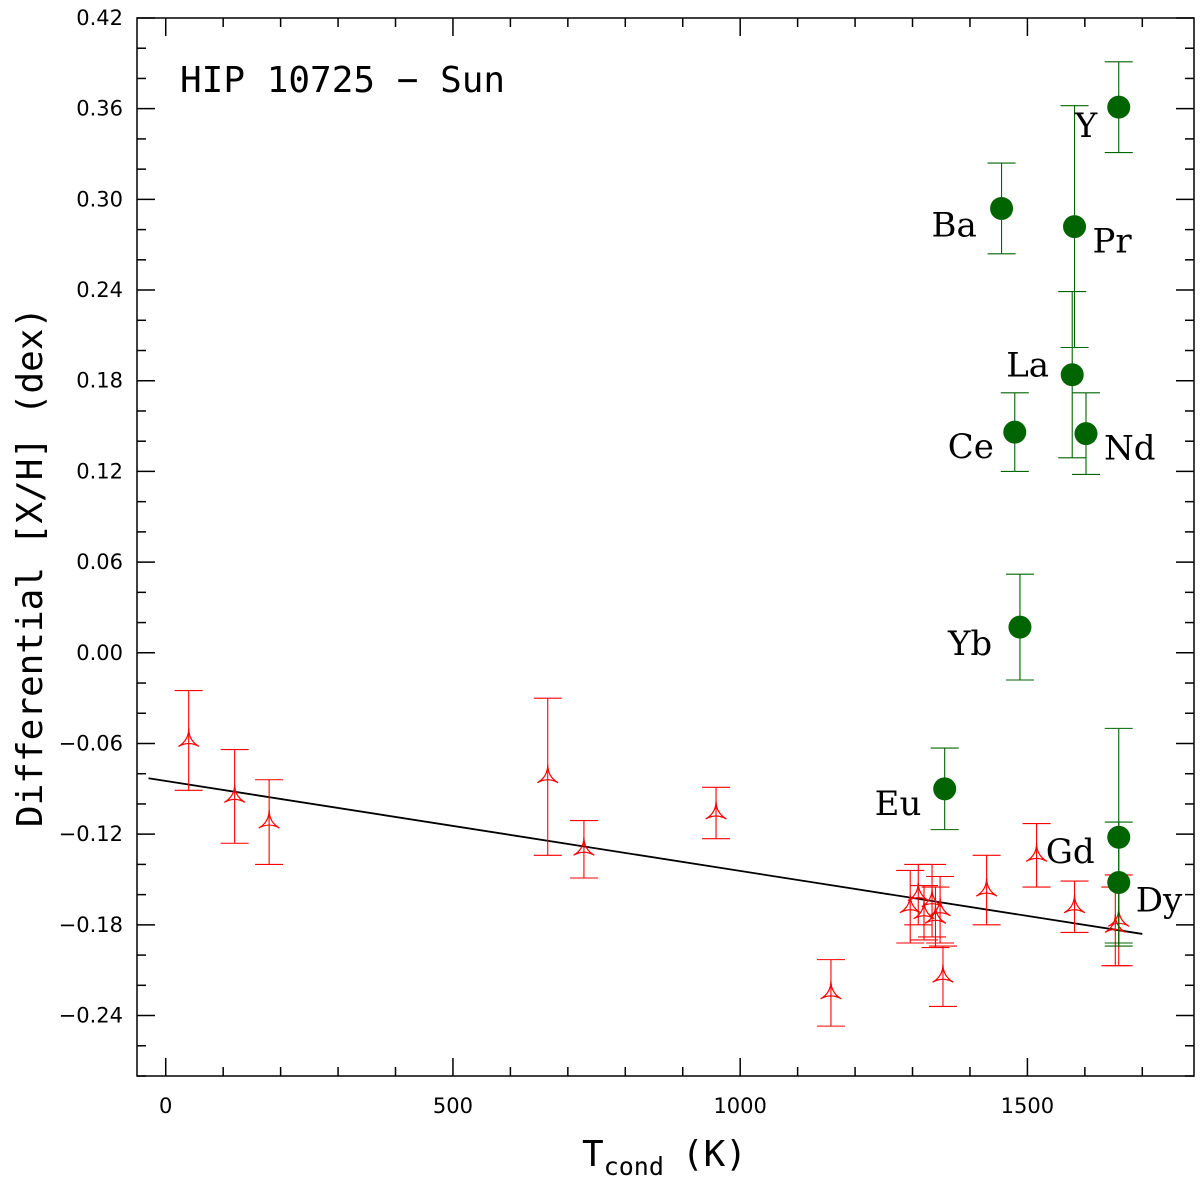 This screenshot has width=1200, height=1182. What do you see at coordinates (634, 1166) in the screenshot?
I see `x-axis-title-subscript: cond` at bounding box center [634, 1166].